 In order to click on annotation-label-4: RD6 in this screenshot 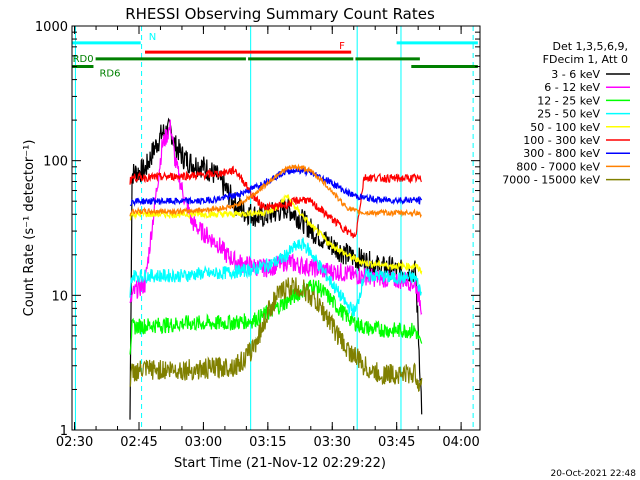, I will do `click(109, 74)`.